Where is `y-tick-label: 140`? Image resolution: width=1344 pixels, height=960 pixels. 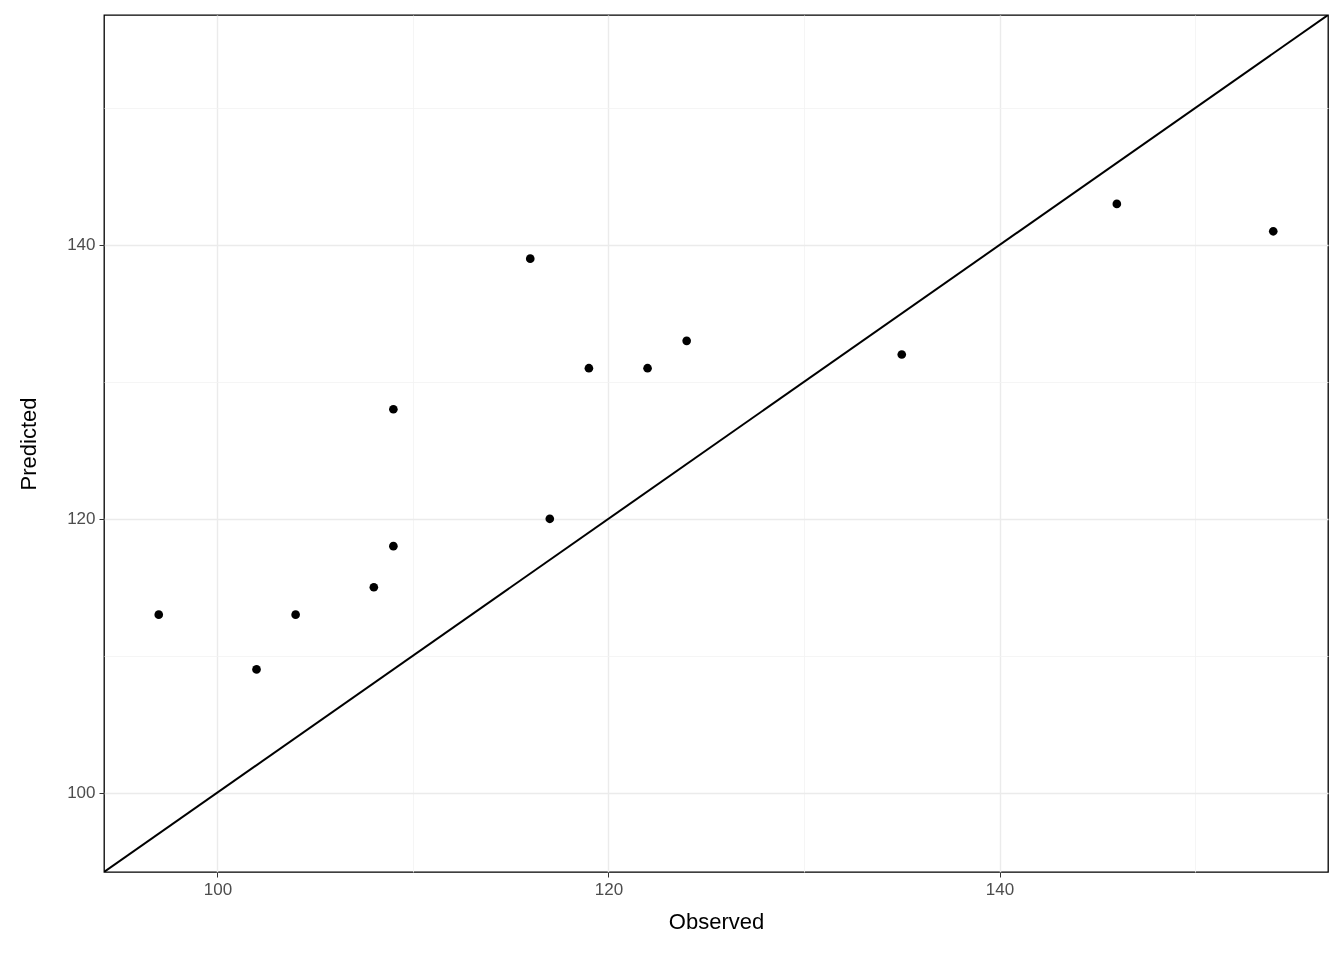
y-tick-label: 140 is located at coordinates (81, 245).